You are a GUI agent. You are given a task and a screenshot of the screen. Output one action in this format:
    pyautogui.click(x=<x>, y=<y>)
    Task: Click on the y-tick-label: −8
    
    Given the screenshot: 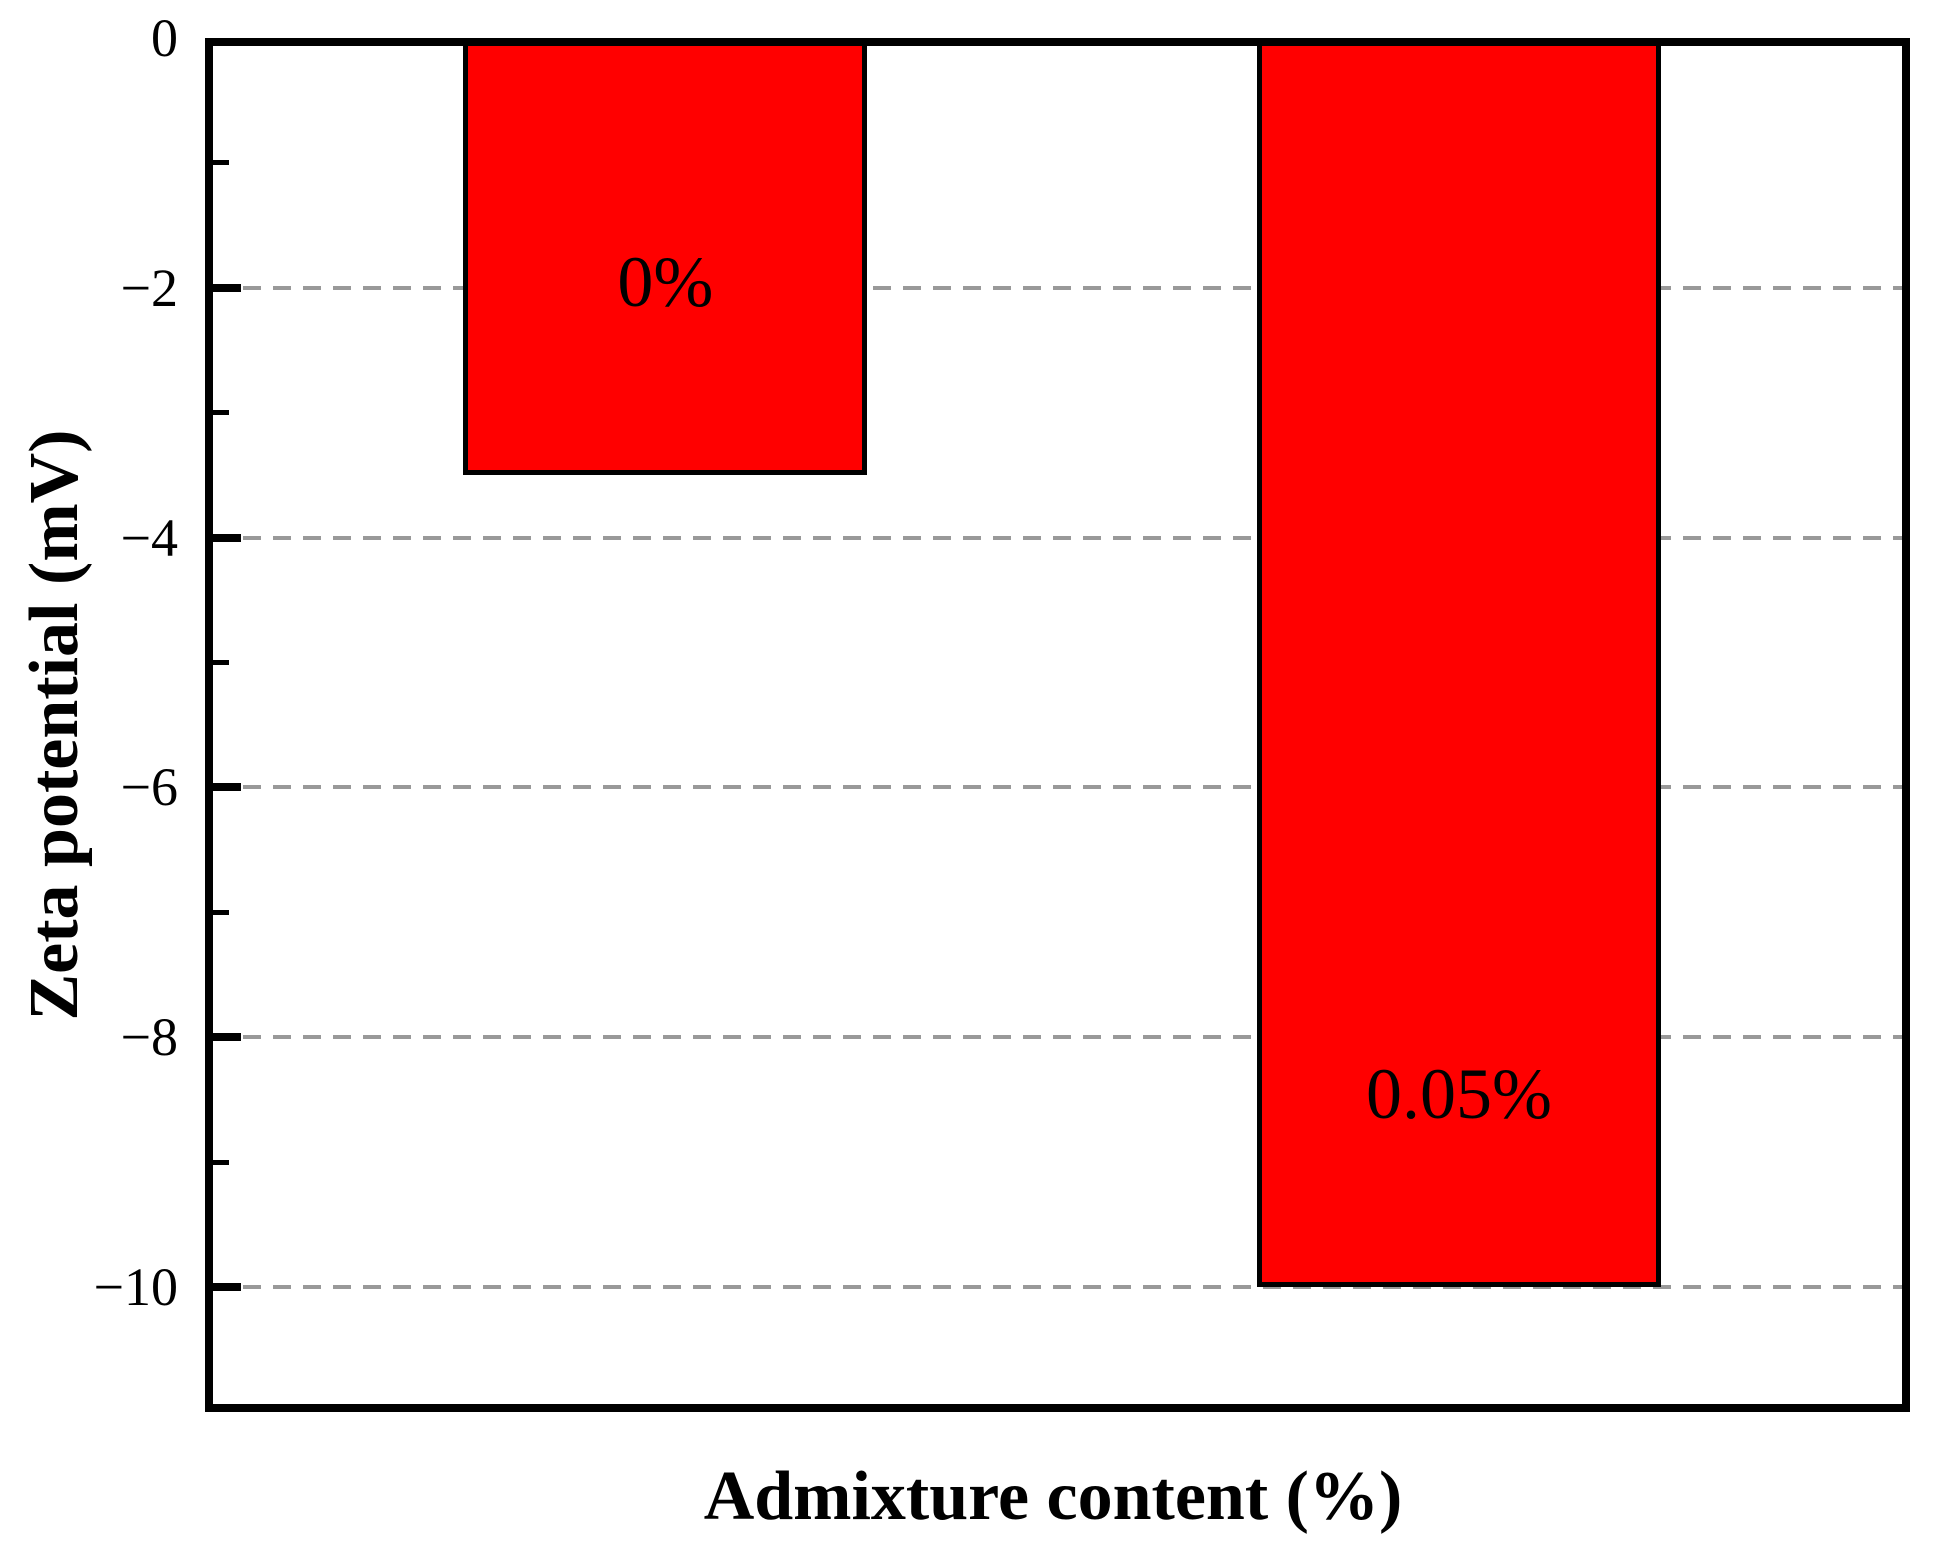 What is the action you would take?
    pyautogui.click(x=149, y=1037)
    